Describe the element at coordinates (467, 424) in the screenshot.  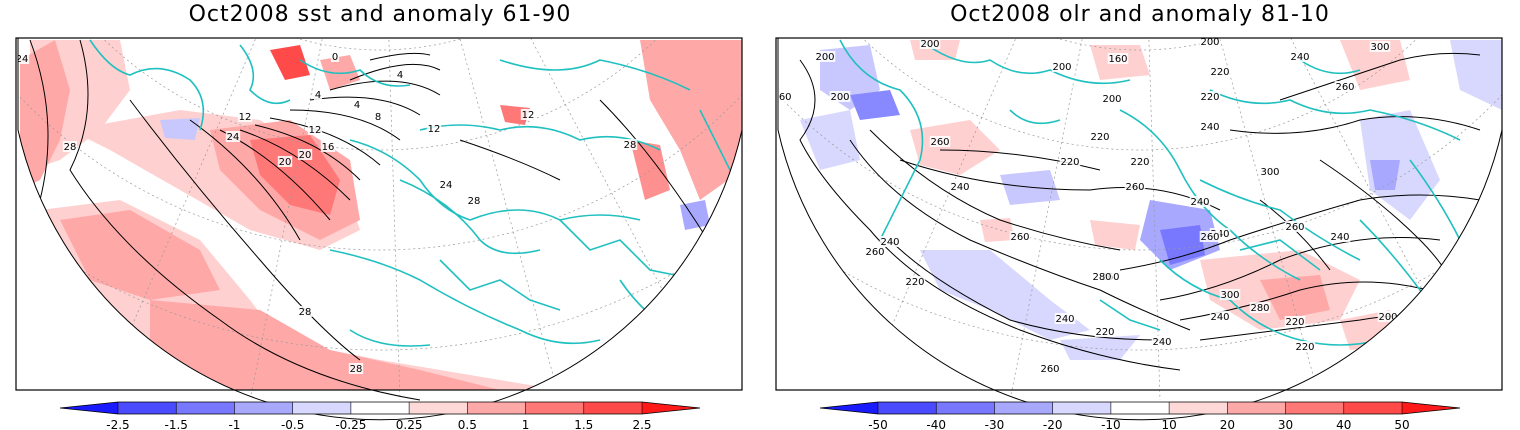
I see `sst-colorbar-label: 0.5` at that location.